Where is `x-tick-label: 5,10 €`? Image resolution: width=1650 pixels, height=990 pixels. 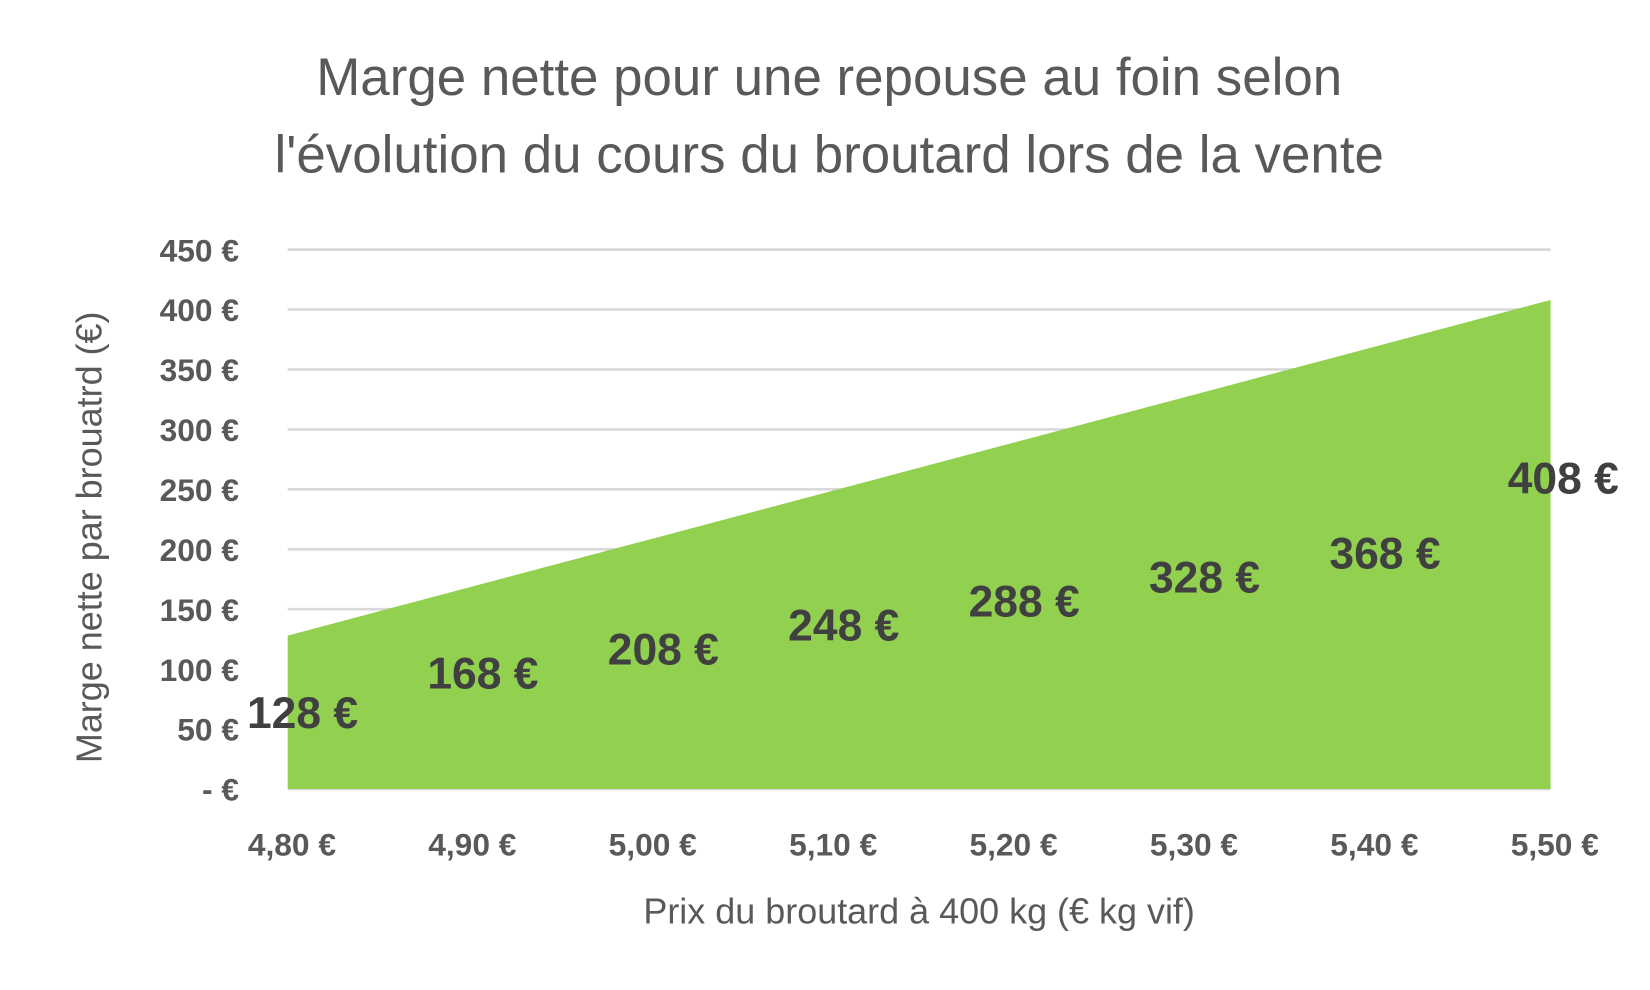
x-tick-label: 5,10 € is located at coordinates (833, 845).